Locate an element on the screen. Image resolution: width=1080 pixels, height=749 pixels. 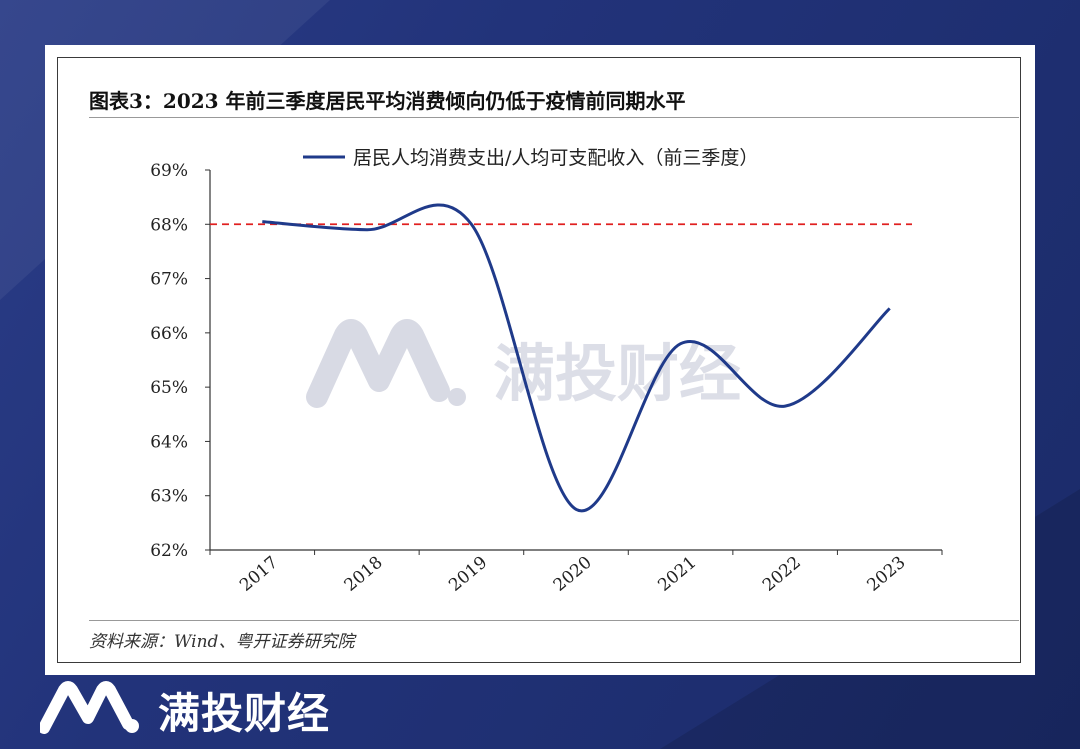
legend: 居民人均消费支出/人均可支配收入（前三季度） is located at coordinates (530, 158).